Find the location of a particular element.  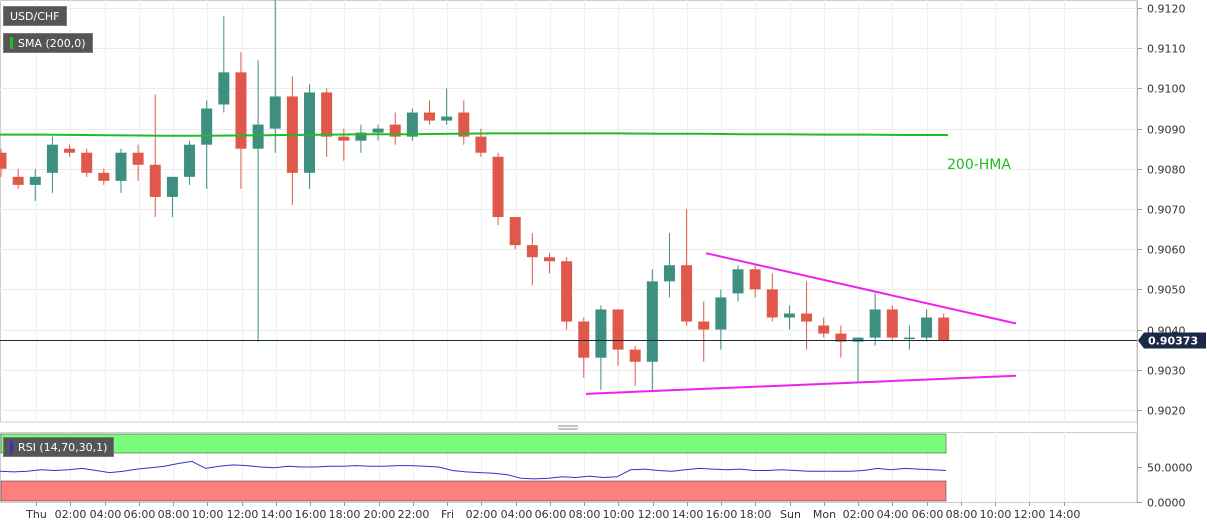

rsi-indicator-label: RSI (14,70,30,1) is located at coordinates (63, 447).